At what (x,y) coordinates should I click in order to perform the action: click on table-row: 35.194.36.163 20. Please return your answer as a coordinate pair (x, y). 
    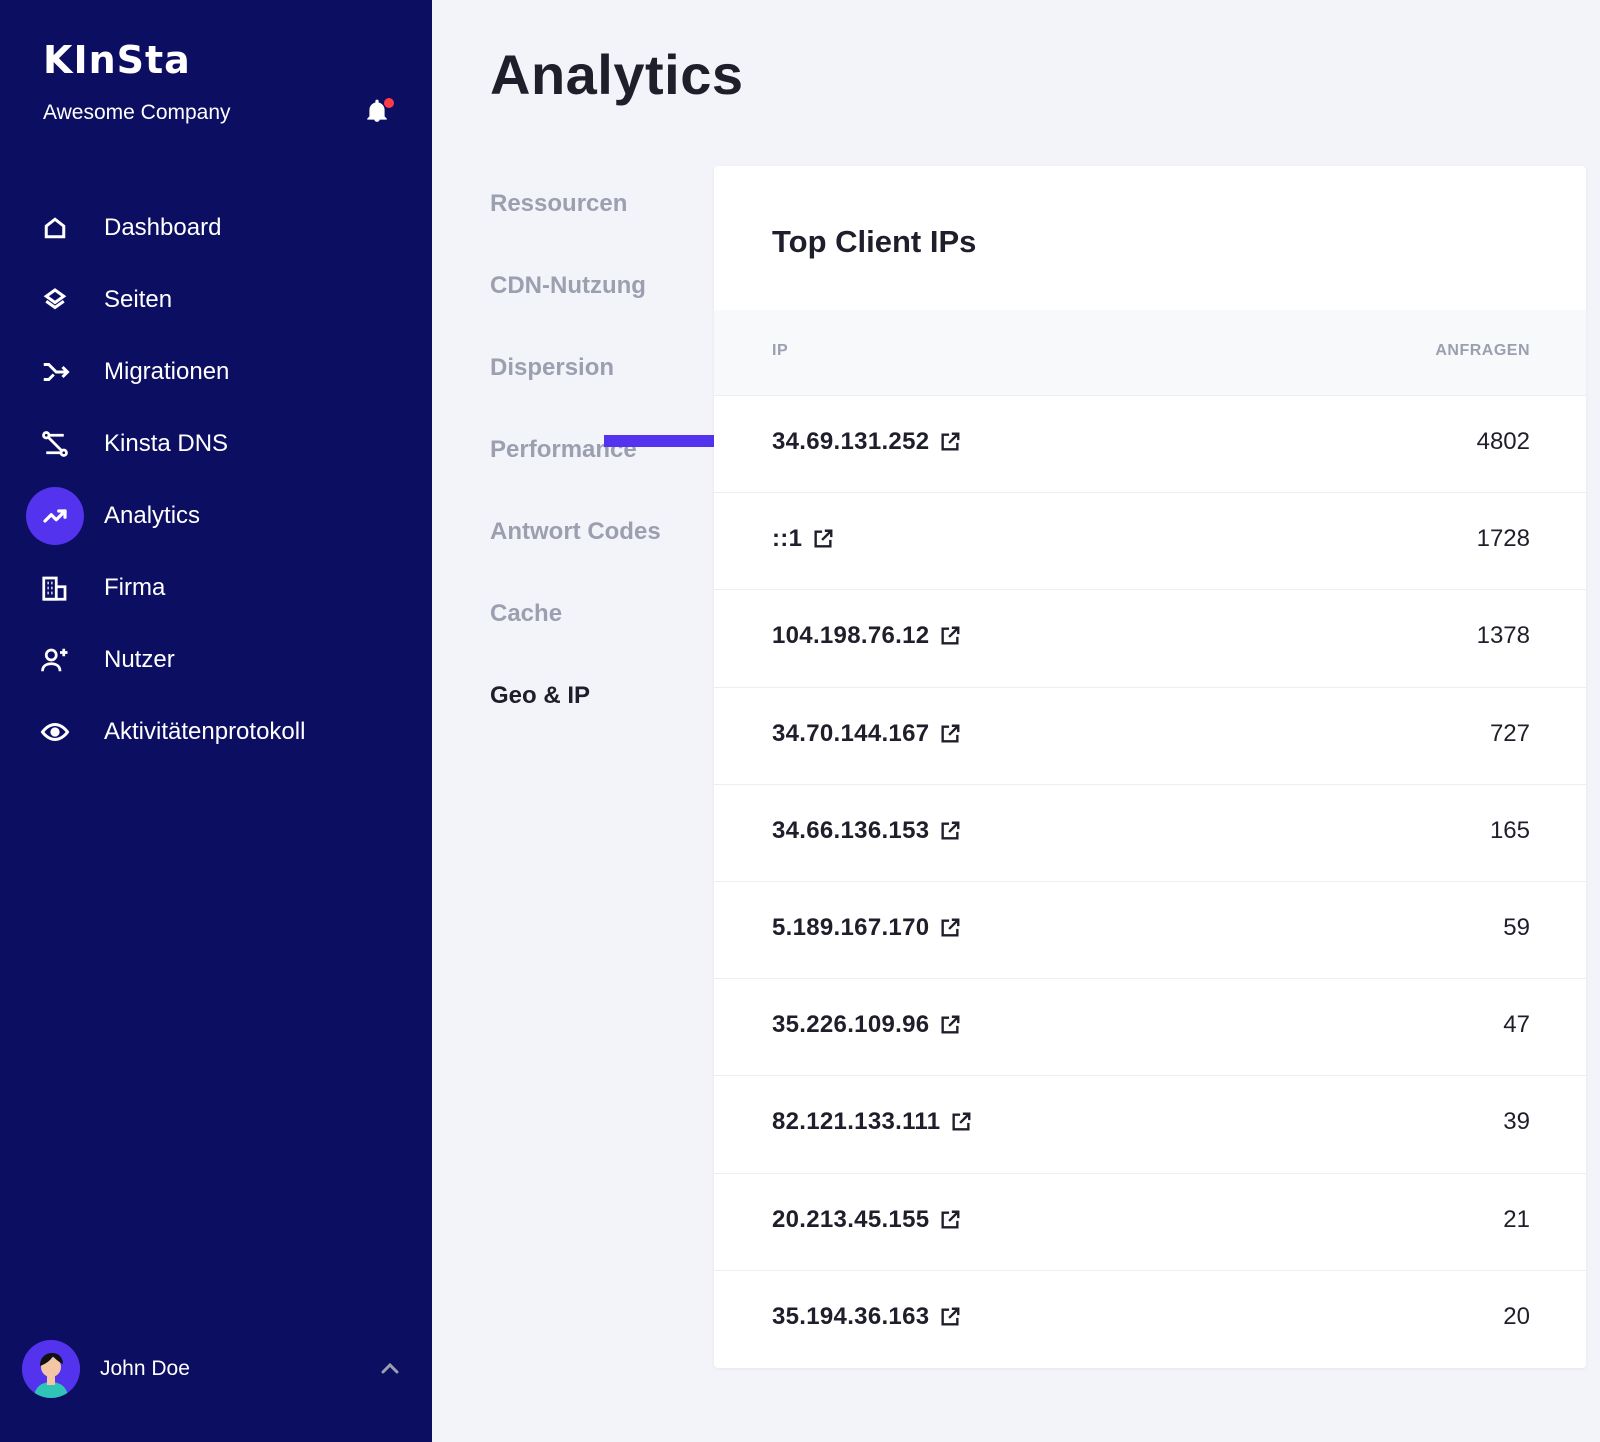
    Looking at the image, I should click on (1150, 1319).